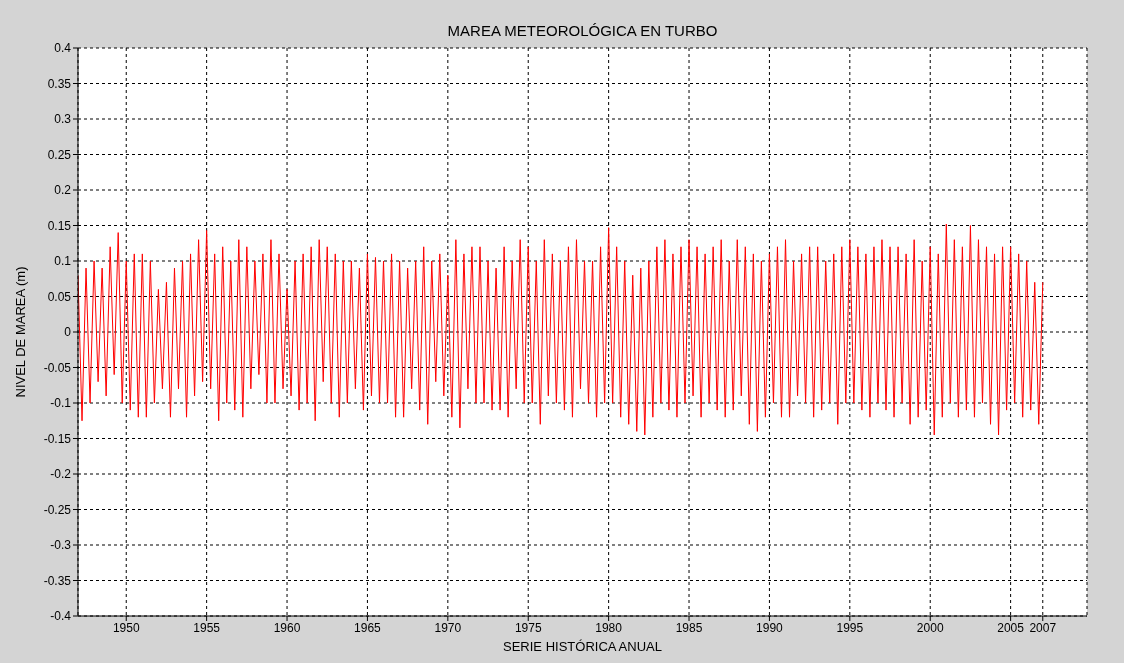 This screenshot has height=663, width=1124. What do you see at coordinates (61, 616) in the screenshot?
I see `y-tick-label: -0.4` at bounding box center [61, 616].